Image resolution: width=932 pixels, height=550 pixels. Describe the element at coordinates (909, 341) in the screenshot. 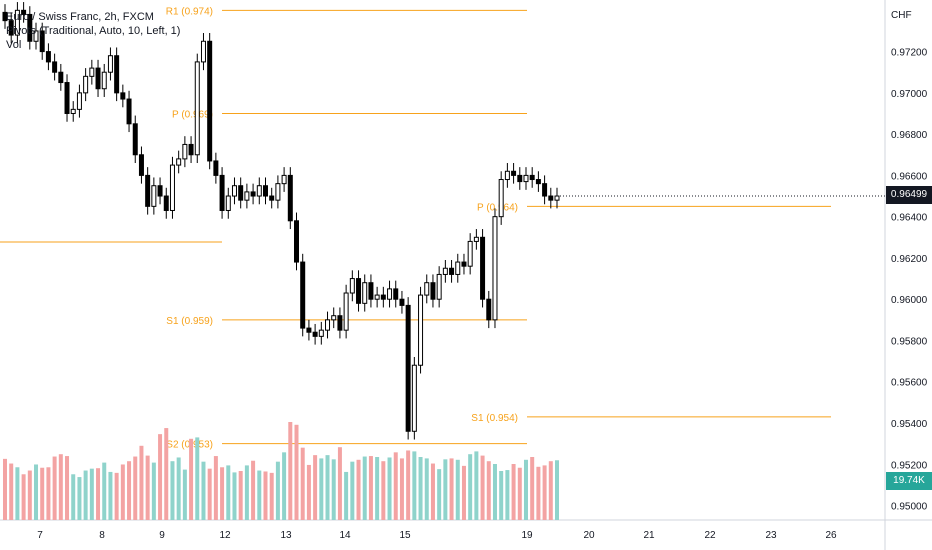

I see `price-tick-label: 0.95800` at that location.